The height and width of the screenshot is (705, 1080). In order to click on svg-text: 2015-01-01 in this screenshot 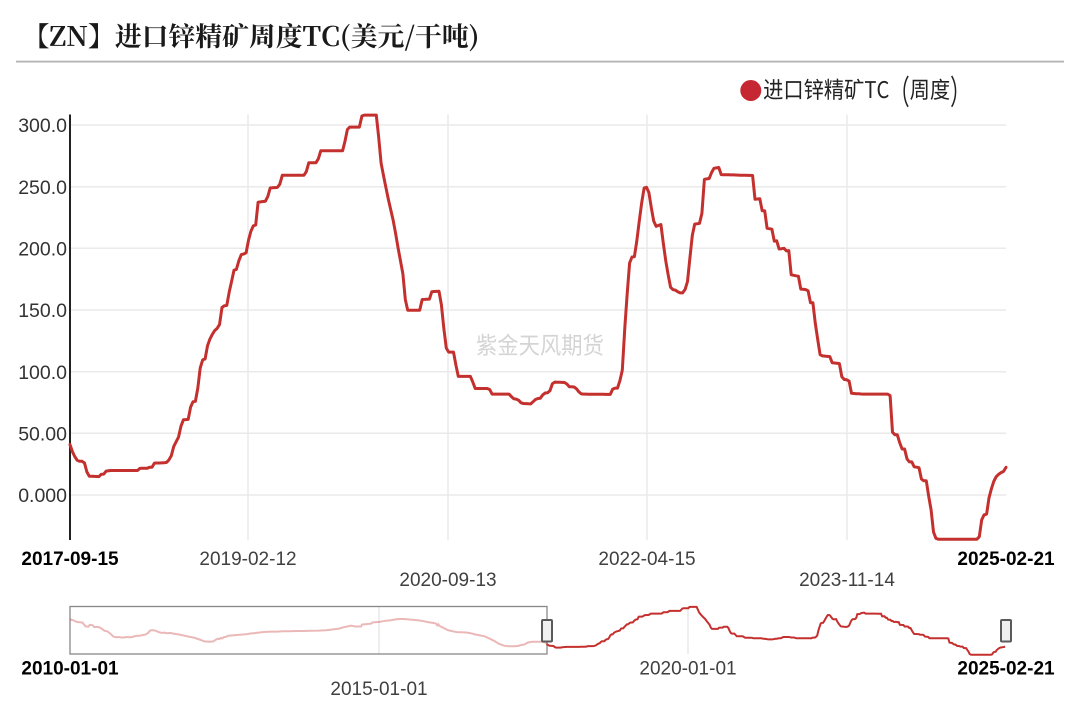, I will do `click(378, 689)`.